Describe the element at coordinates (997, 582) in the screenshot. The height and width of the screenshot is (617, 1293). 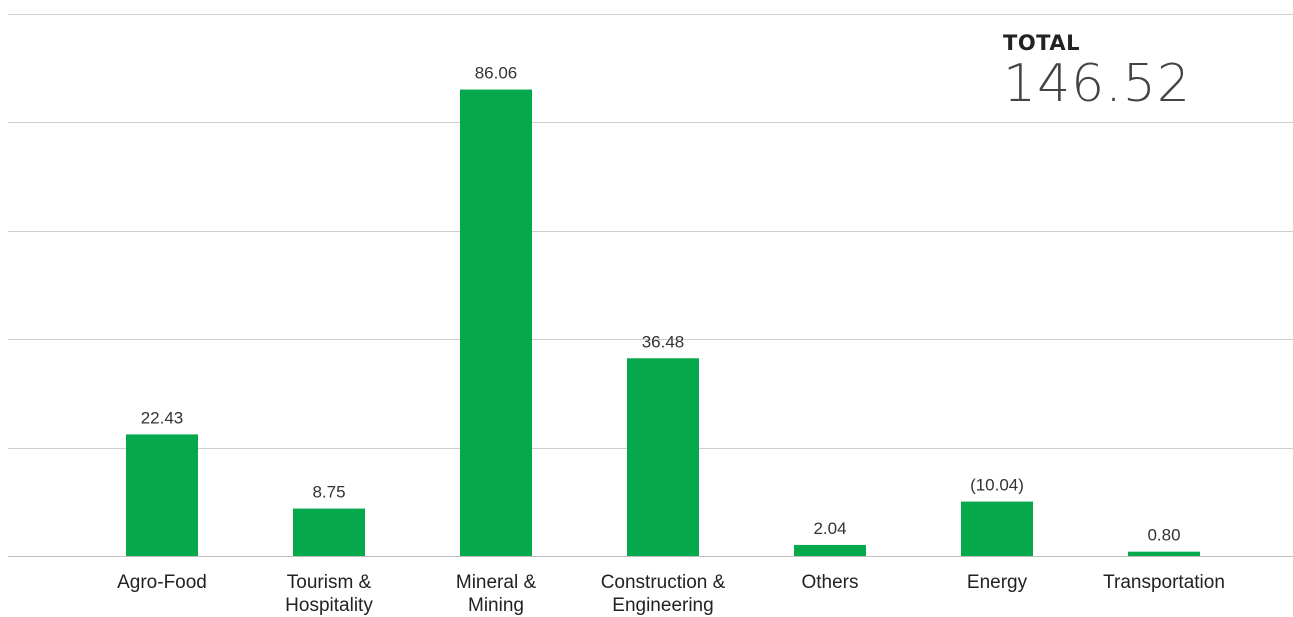
I see `category-label: Energy` at that location.